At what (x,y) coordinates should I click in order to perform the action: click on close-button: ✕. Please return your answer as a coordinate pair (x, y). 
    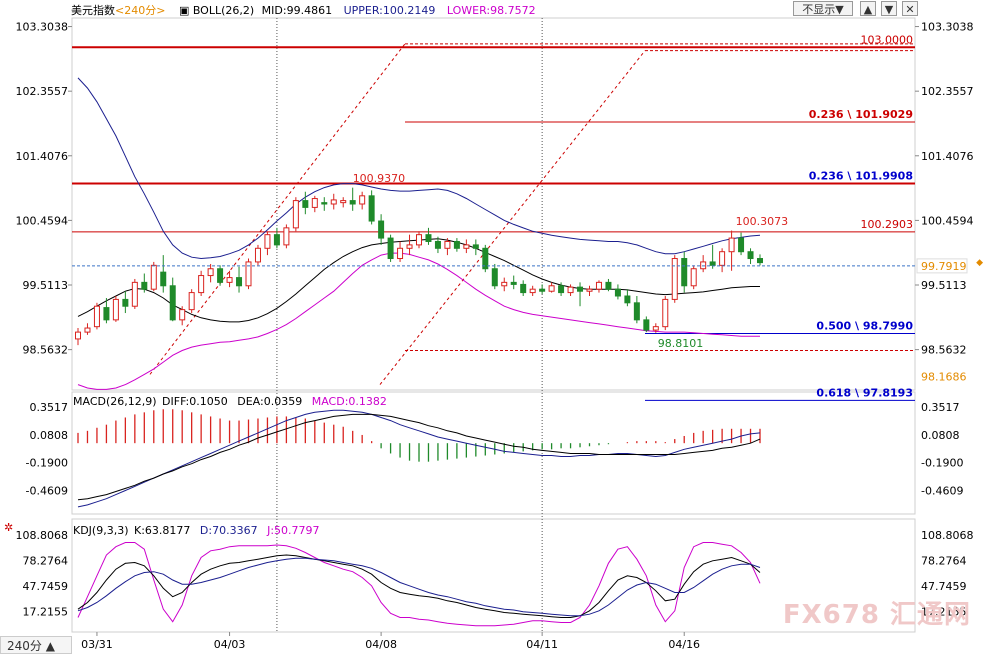
    Looking at the image, I should click on (910, 8).